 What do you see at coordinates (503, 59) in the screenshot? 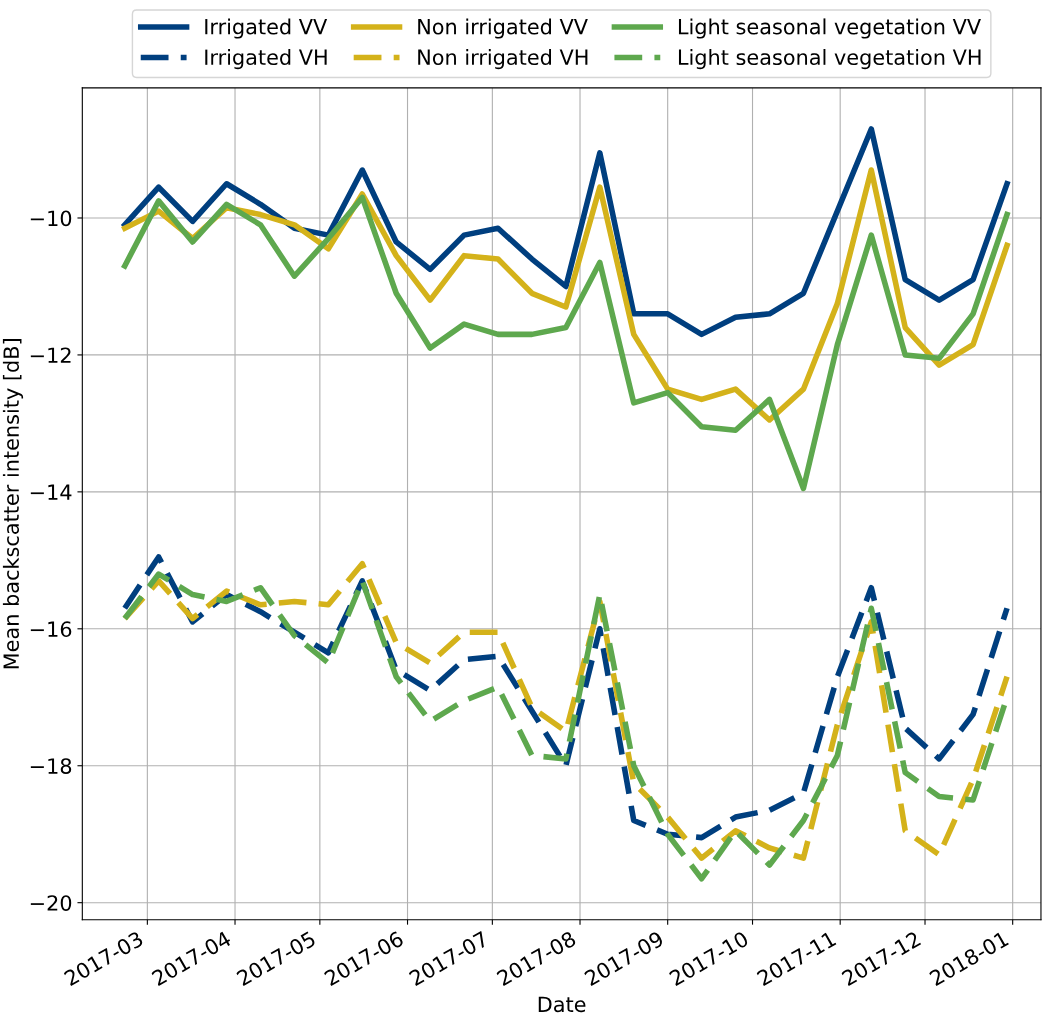
I see `legend-label: Non irrigated VH` at bounding box center [503, 59].